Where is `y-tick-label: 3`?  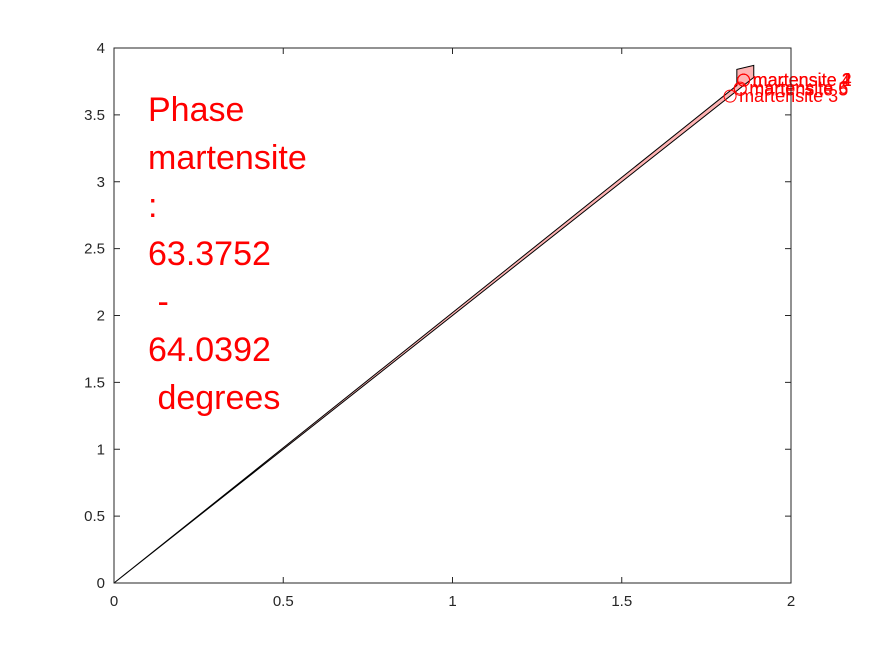 y-tick-label: 3 is located at coordinates (101, 182).